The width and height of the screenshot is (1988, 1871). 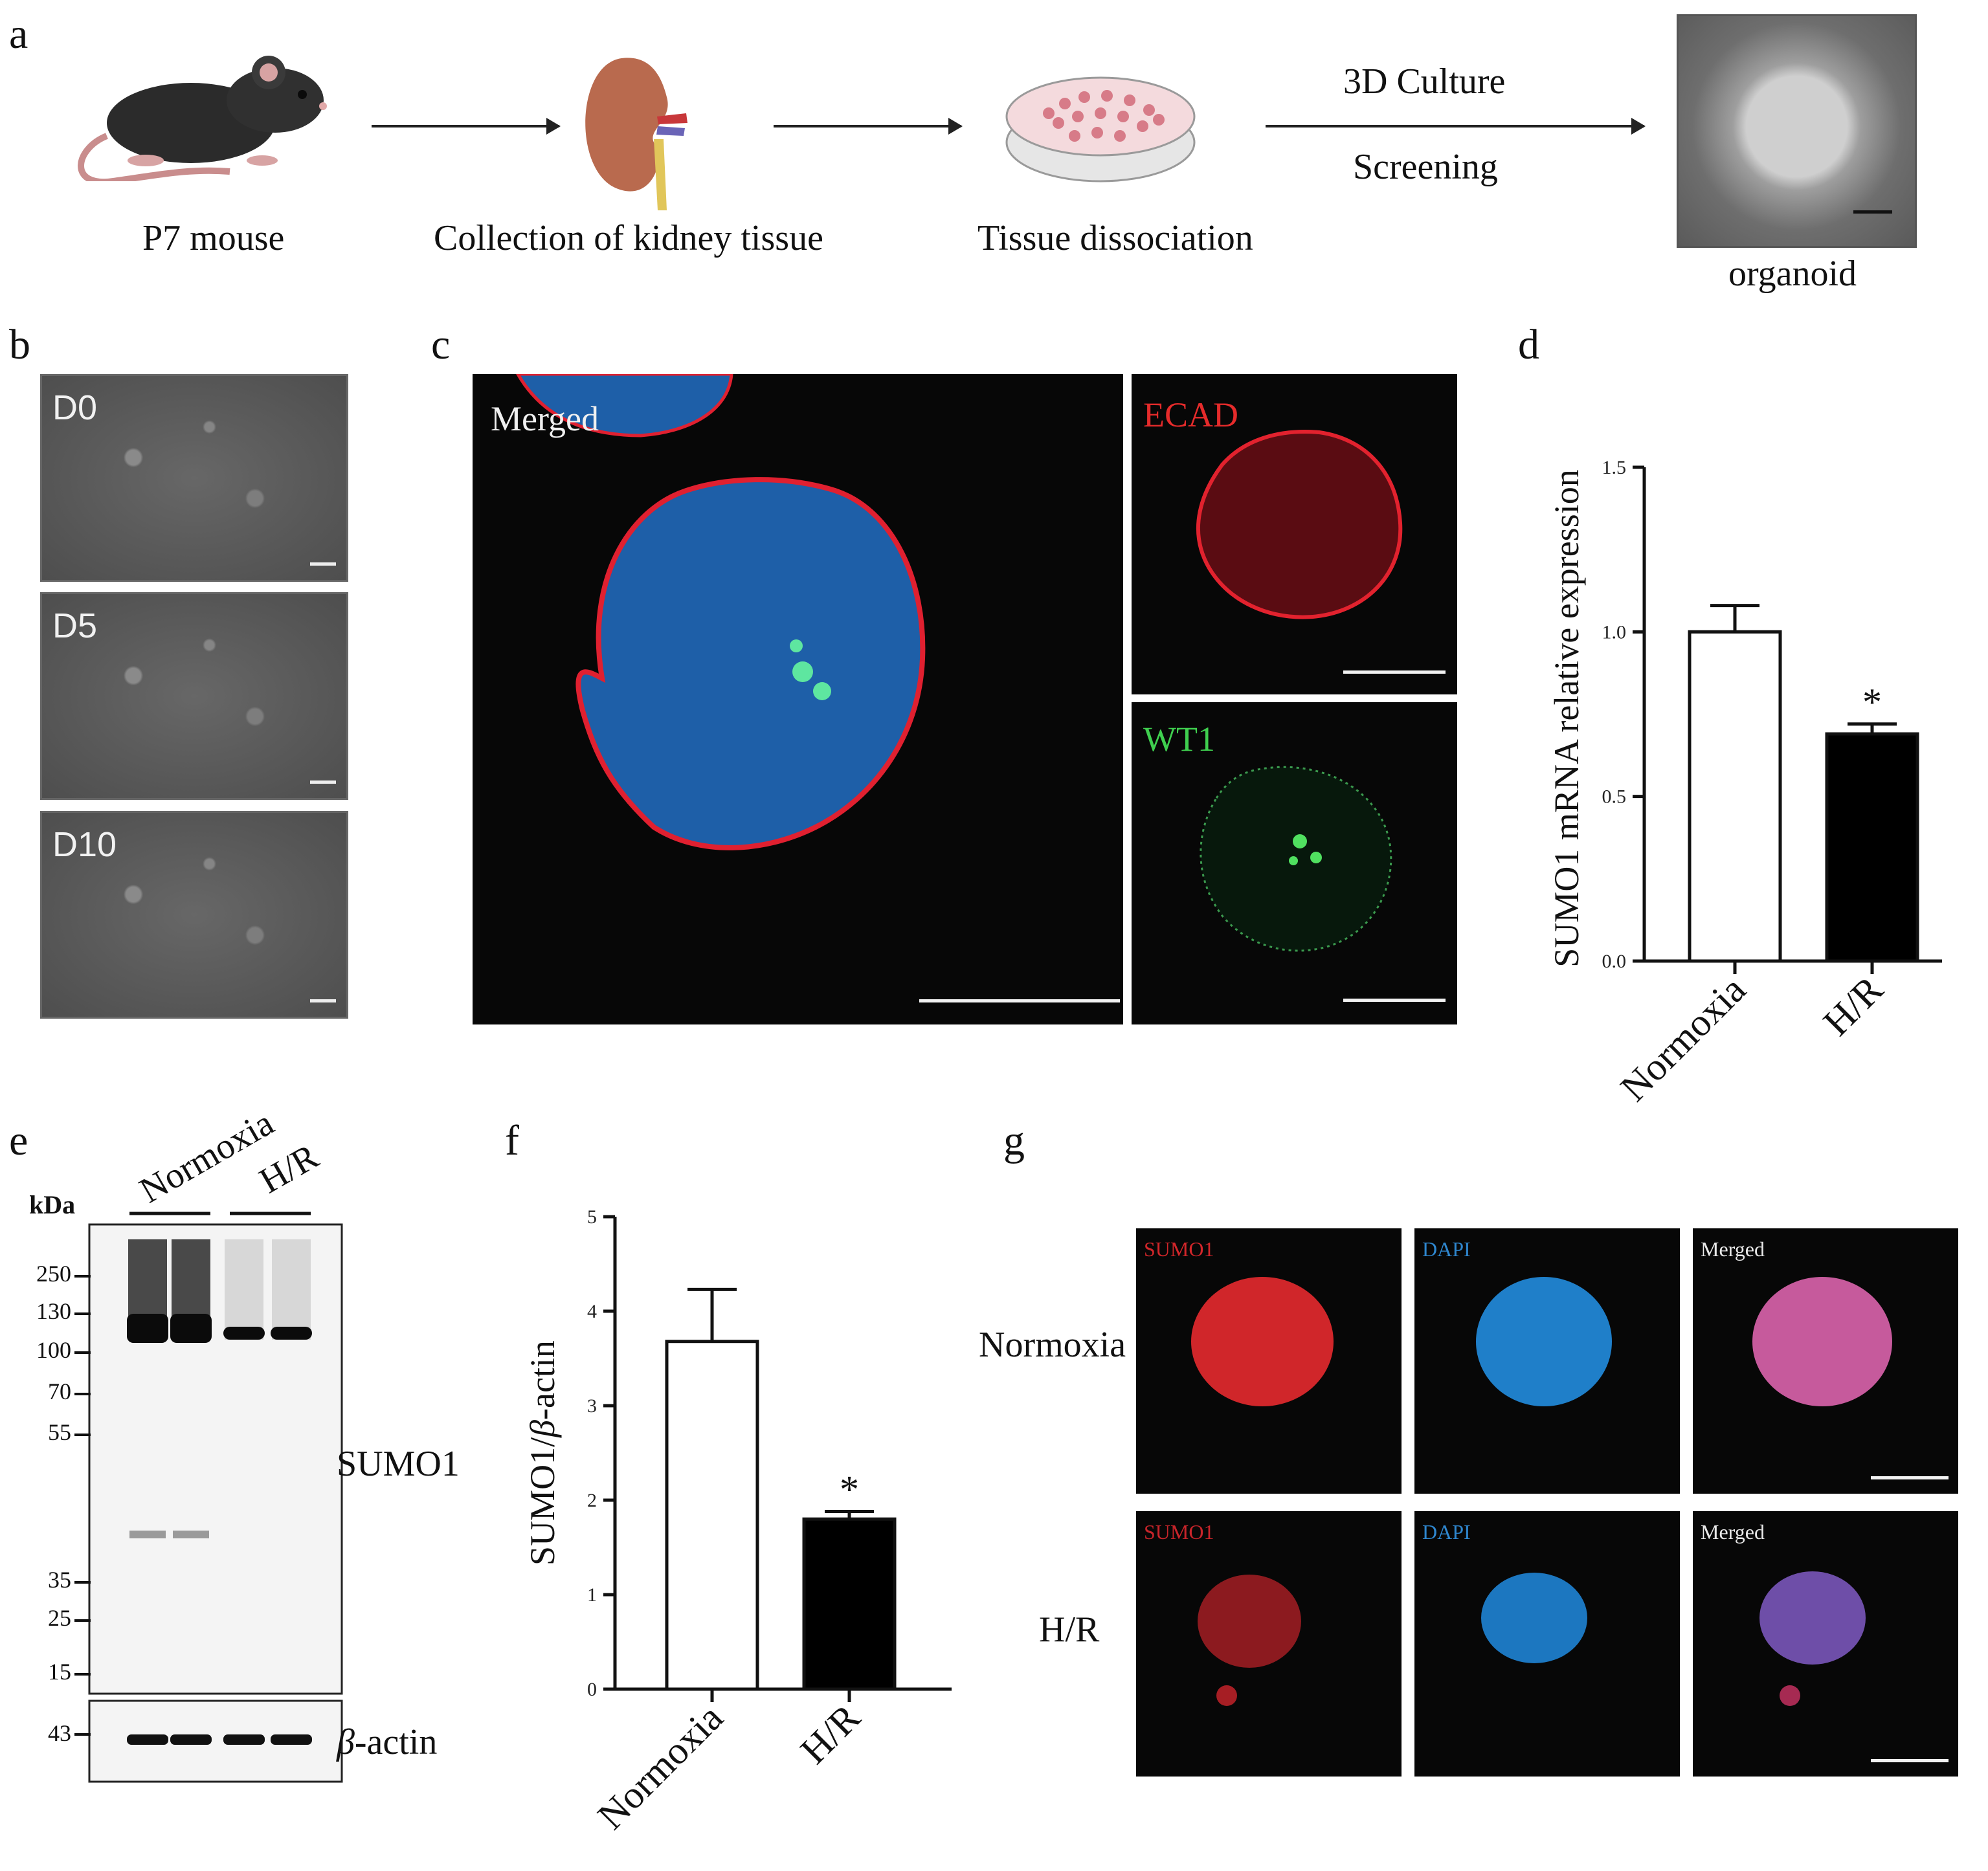 What do you see at coordinates (1425, 167) in the screenshot?
I see `arrow-label-screening: Screening` at bounding box center [1425, 167].